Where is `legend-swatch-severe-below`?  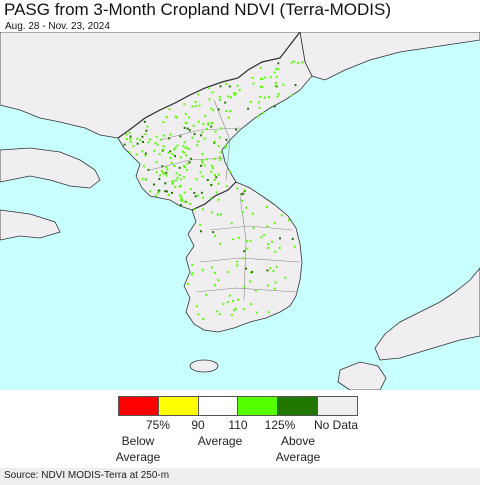
legend-swatch-severe-below is located at coordinates (139, 406).